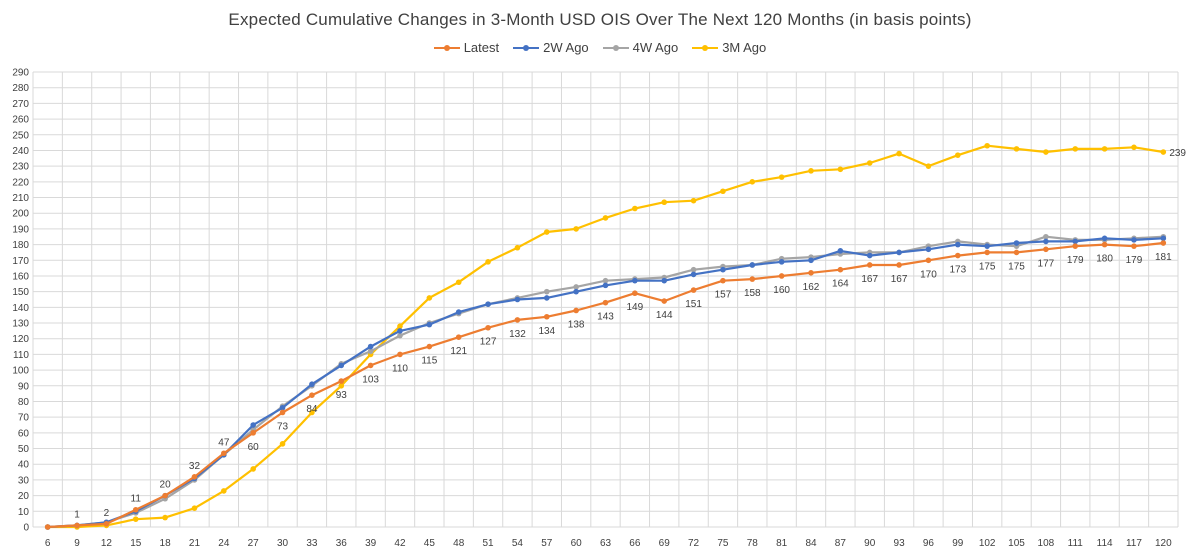 This screenshot has width=1200, height=555. Describe the element at coordinates (781, 290) in the screenshot. I see `data-label: 160` at that location.